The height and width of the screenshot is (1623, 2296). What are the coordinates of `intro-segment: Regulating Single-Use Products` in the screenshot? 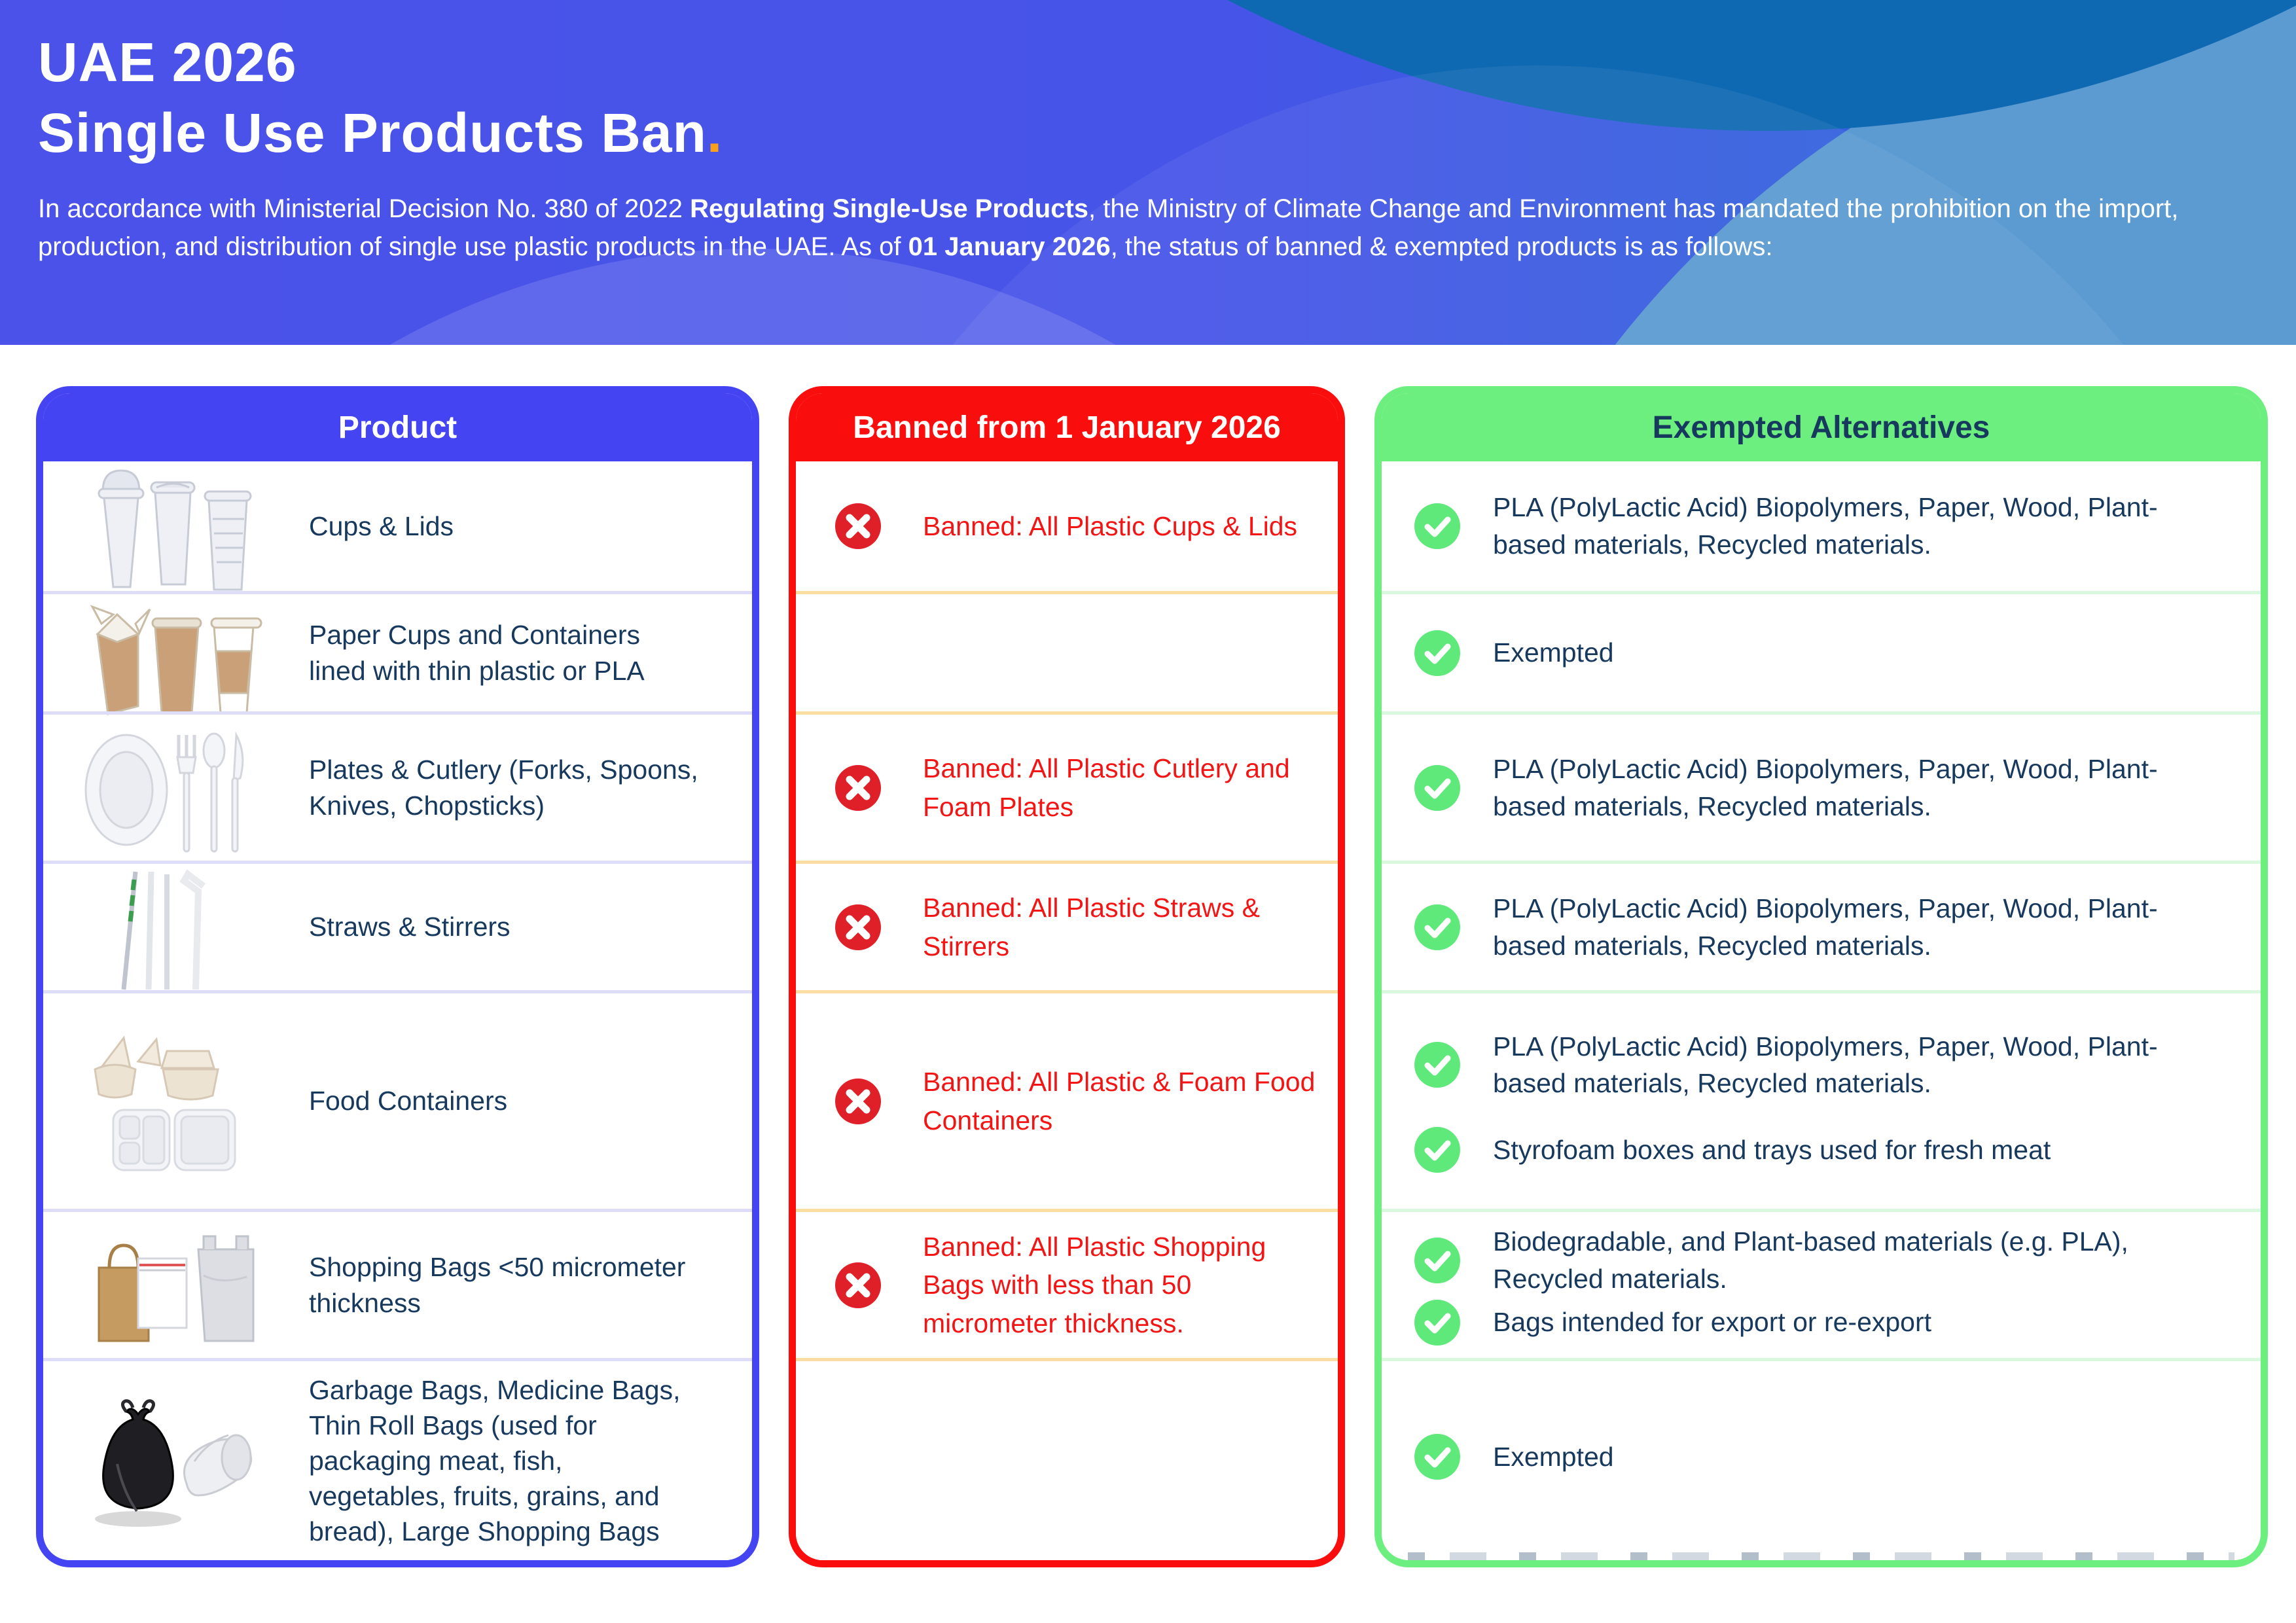 It's located at (889, 209).